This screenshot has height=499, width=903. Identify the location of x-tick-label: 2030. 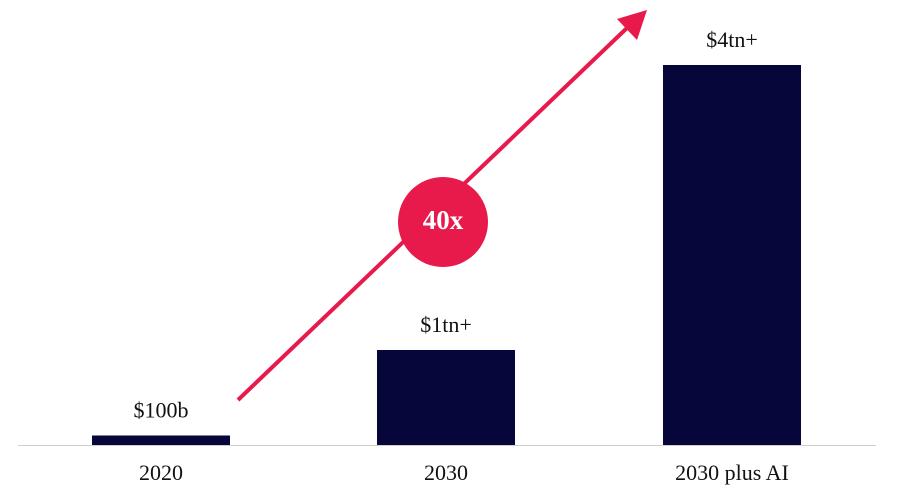
(446, 472).